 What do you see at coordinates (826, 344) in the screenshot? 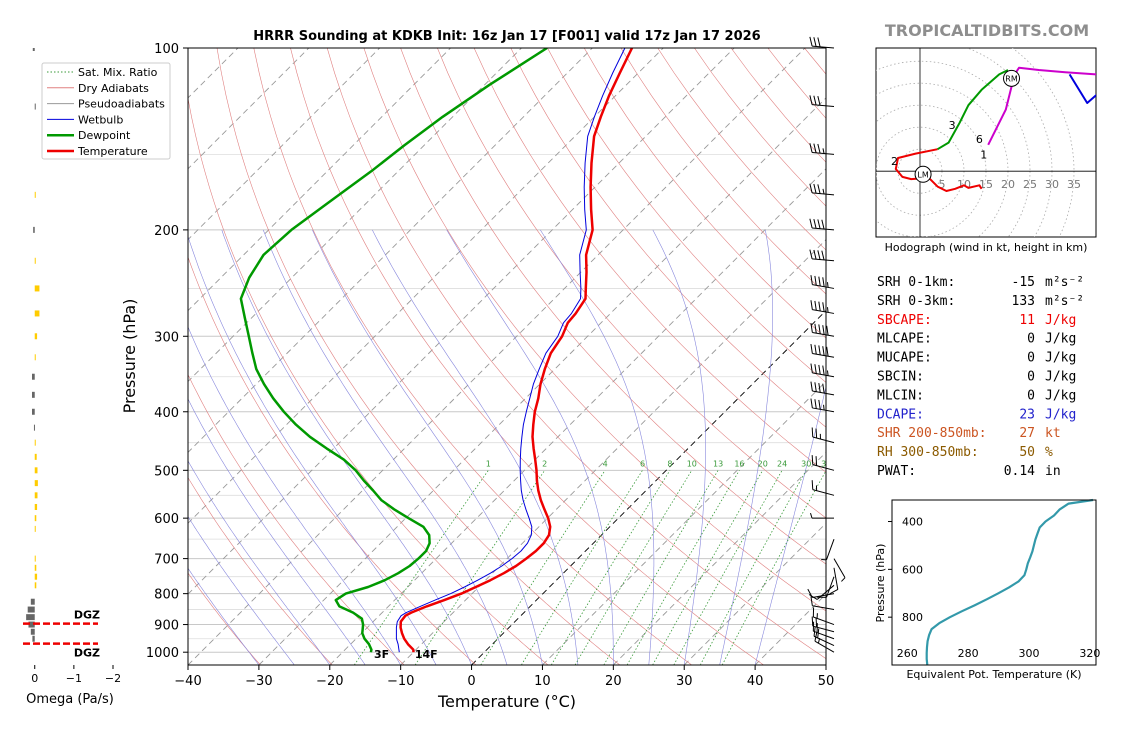
I see `wind-barbs` at bounding box center [826, 344].